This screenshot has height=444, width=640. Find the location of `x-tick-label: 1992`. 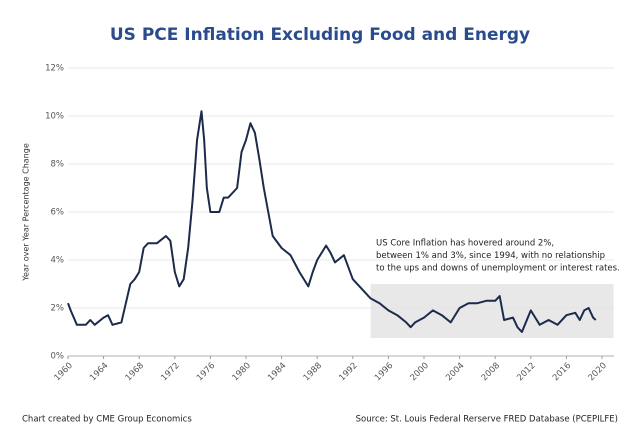

x-tick-label: 1992 is located at coordinates (348, 372).